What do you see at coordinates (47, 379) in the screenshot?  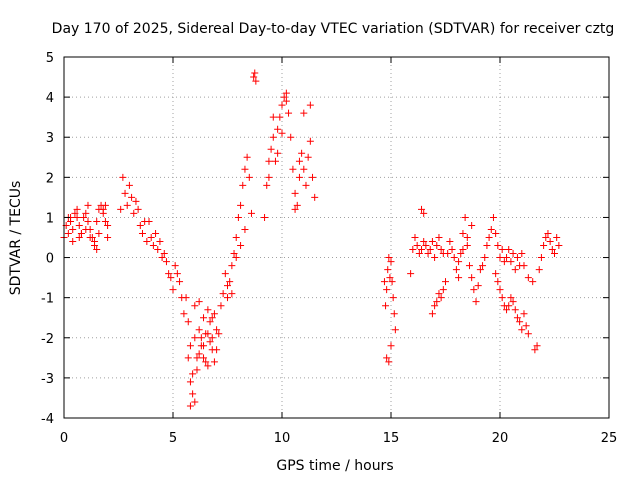 I see `y-tick-label: -3` at bounding box center [47, 379].